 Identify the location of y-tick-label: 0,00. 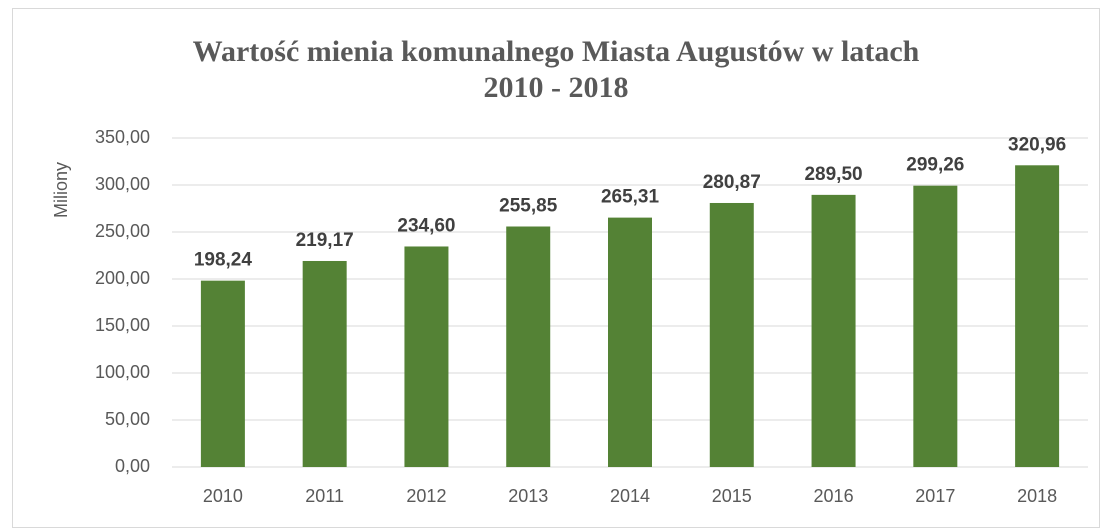
(132, 466).